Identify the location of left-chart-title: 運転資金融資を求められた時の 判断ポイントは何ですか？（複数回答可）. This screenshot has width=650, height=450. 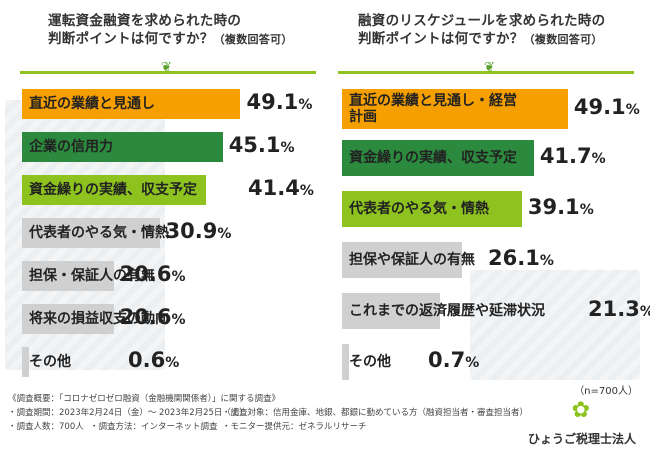
(170, 30).